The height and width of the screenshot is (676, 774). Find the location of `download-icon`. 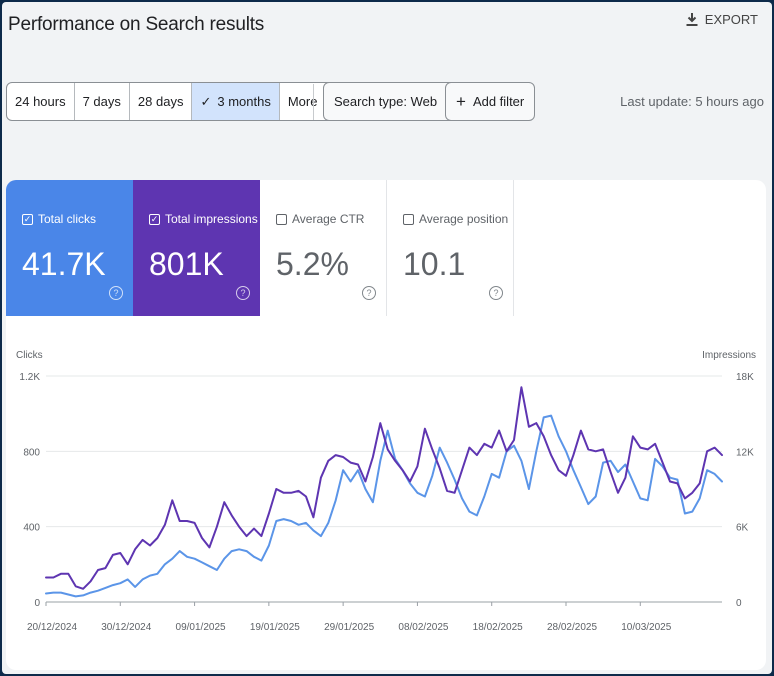

download-icon is located at coordinates (692, 19).